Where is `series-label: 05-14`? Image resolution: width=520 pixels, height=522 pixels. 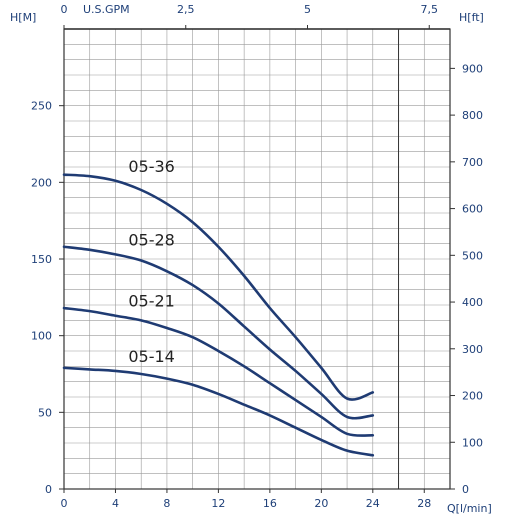
series-label: 05-14 is located at coordinates (151, 356).